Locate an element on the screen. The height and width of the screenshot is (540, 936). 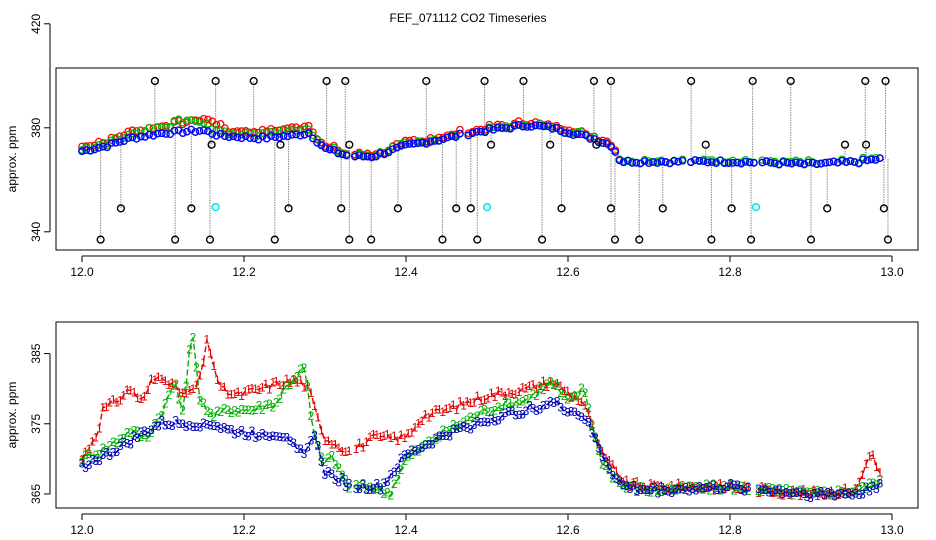
top-y-tick-label: 380 is located at coordinates (36, 127).